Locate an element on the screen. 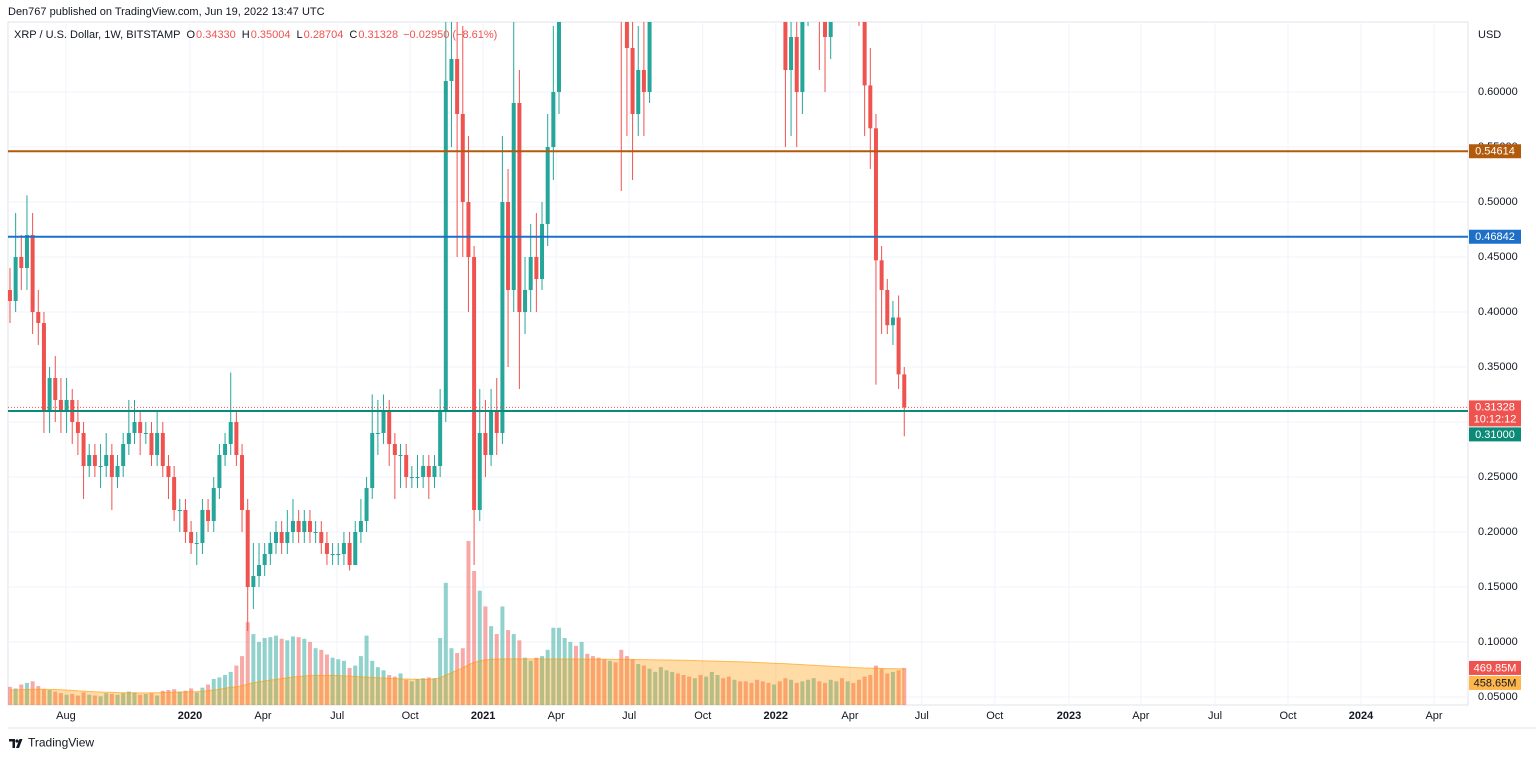 The width and height of the screenshot is (1536, 758). volume-ma-area is located at coordinates (457, 681).